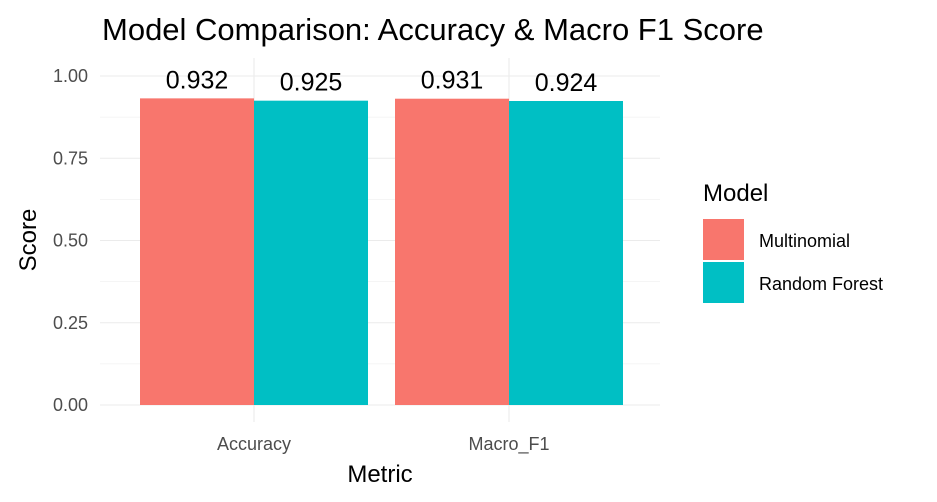 This screenshot has width=937, height=502. Describe the element at coordinates (70, 405) in the screenshot. I see `y-tick-label: 0.00` at that location.